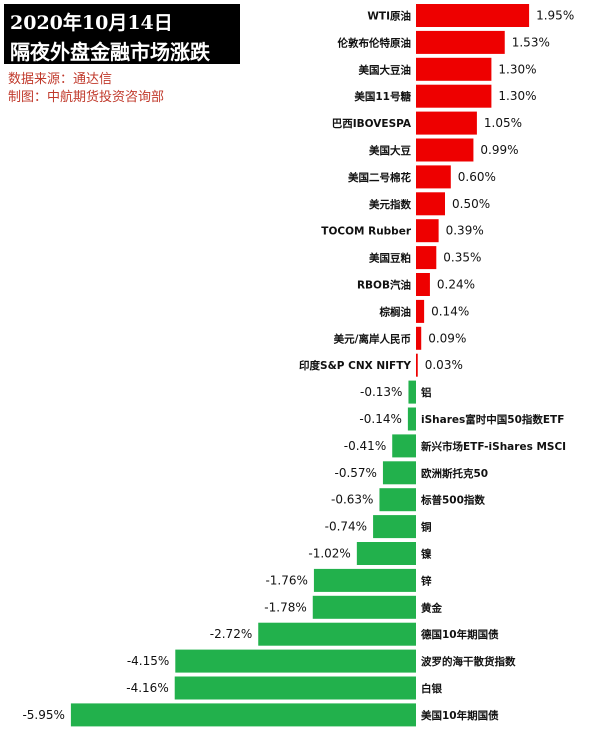  I want to click on value-label-8: 0.39%, so click(465, 231).